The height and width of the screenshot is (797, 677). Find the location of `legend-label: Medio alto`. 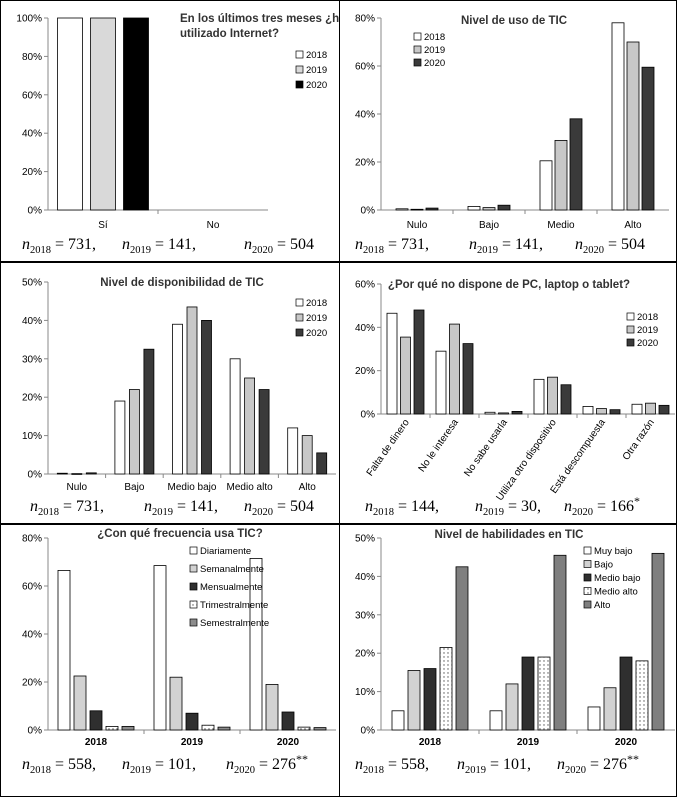

legend-label: Medio alto is located at coordinates (616, 592).